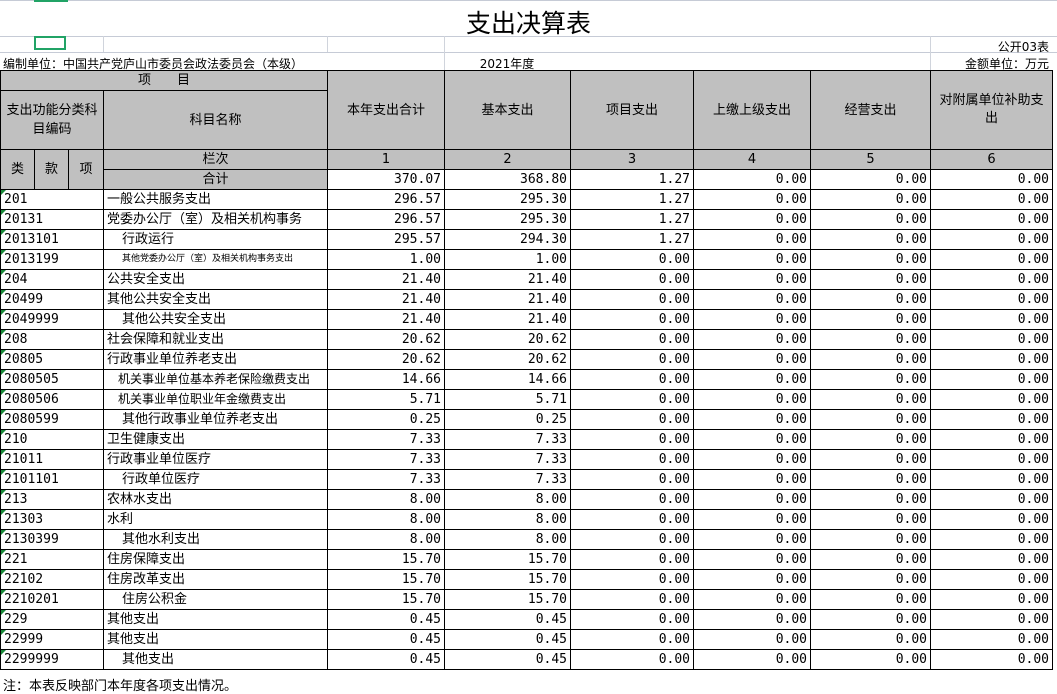 Image resolution: width=1057 pixels, height=694 pixels. What do you see at coordinates (52, 459) in the screenshot?
I see `subject-code: 21011` at bounding box center [52, 459].